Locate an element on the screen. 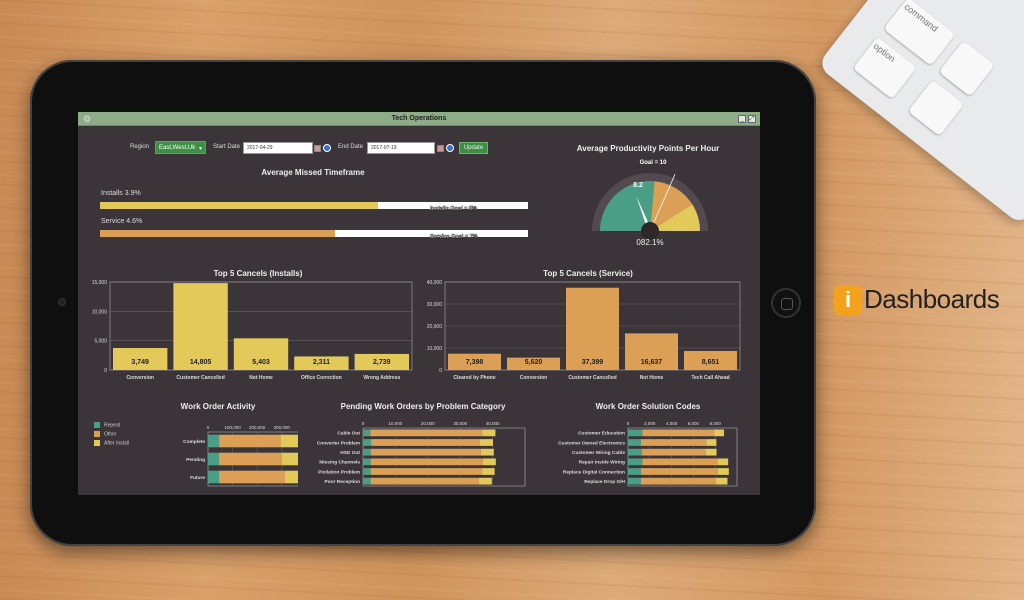  legend-item: Other is located at coordinates (105, 434).